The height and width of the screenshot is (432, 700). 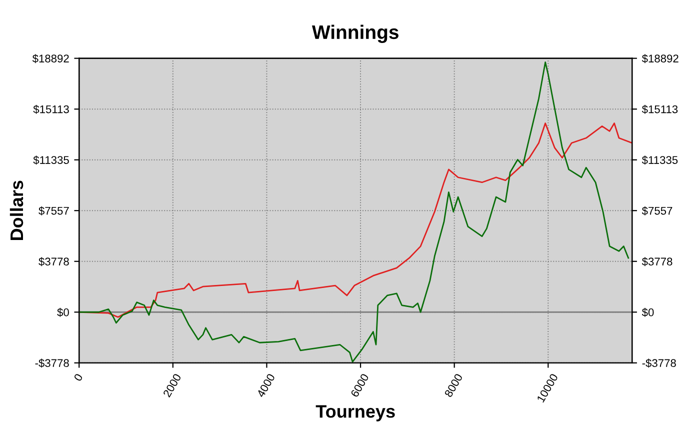 What do you see at coordinates (648, 312) in the screenshot?
I see `y2-tick-label: $0` at bounding box center [648, 312].